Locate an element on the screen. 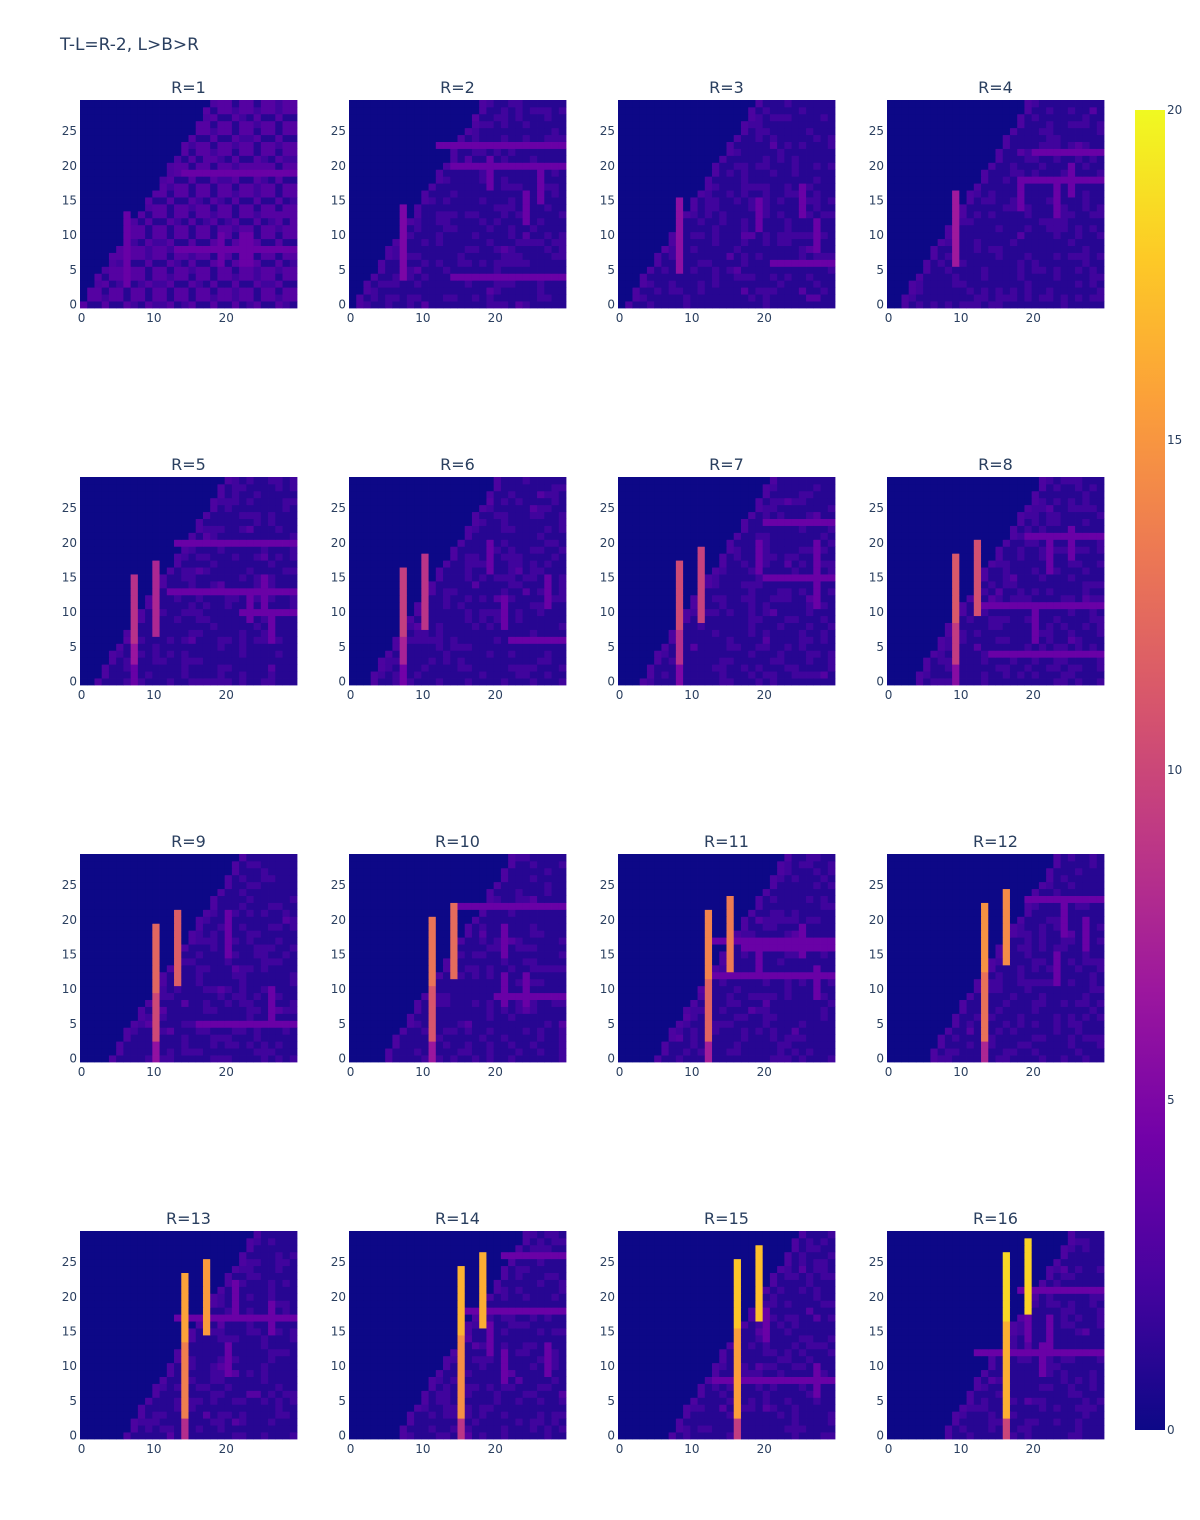 The height and width of the screenshot is (1520, 1200). panel-title: R=5 is located at coordinates (188, 464).